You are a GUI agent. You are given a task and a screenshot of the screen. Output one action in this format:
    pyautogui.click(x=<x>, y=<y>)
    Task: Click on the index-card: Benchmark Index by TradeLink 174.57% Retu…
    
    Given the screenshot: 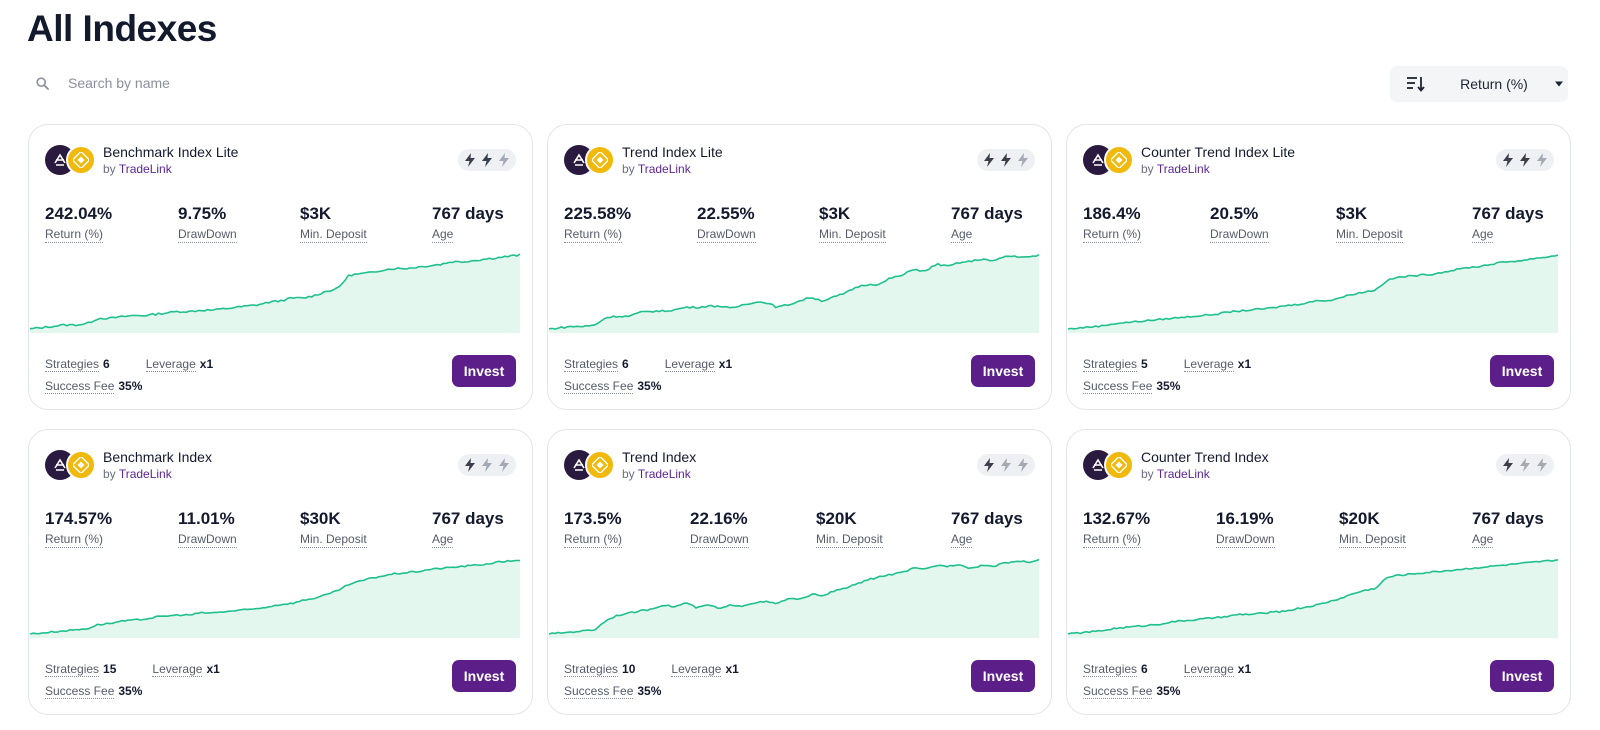 What is the action you would take?
    pyautogui.click(x=280, y=572)
    